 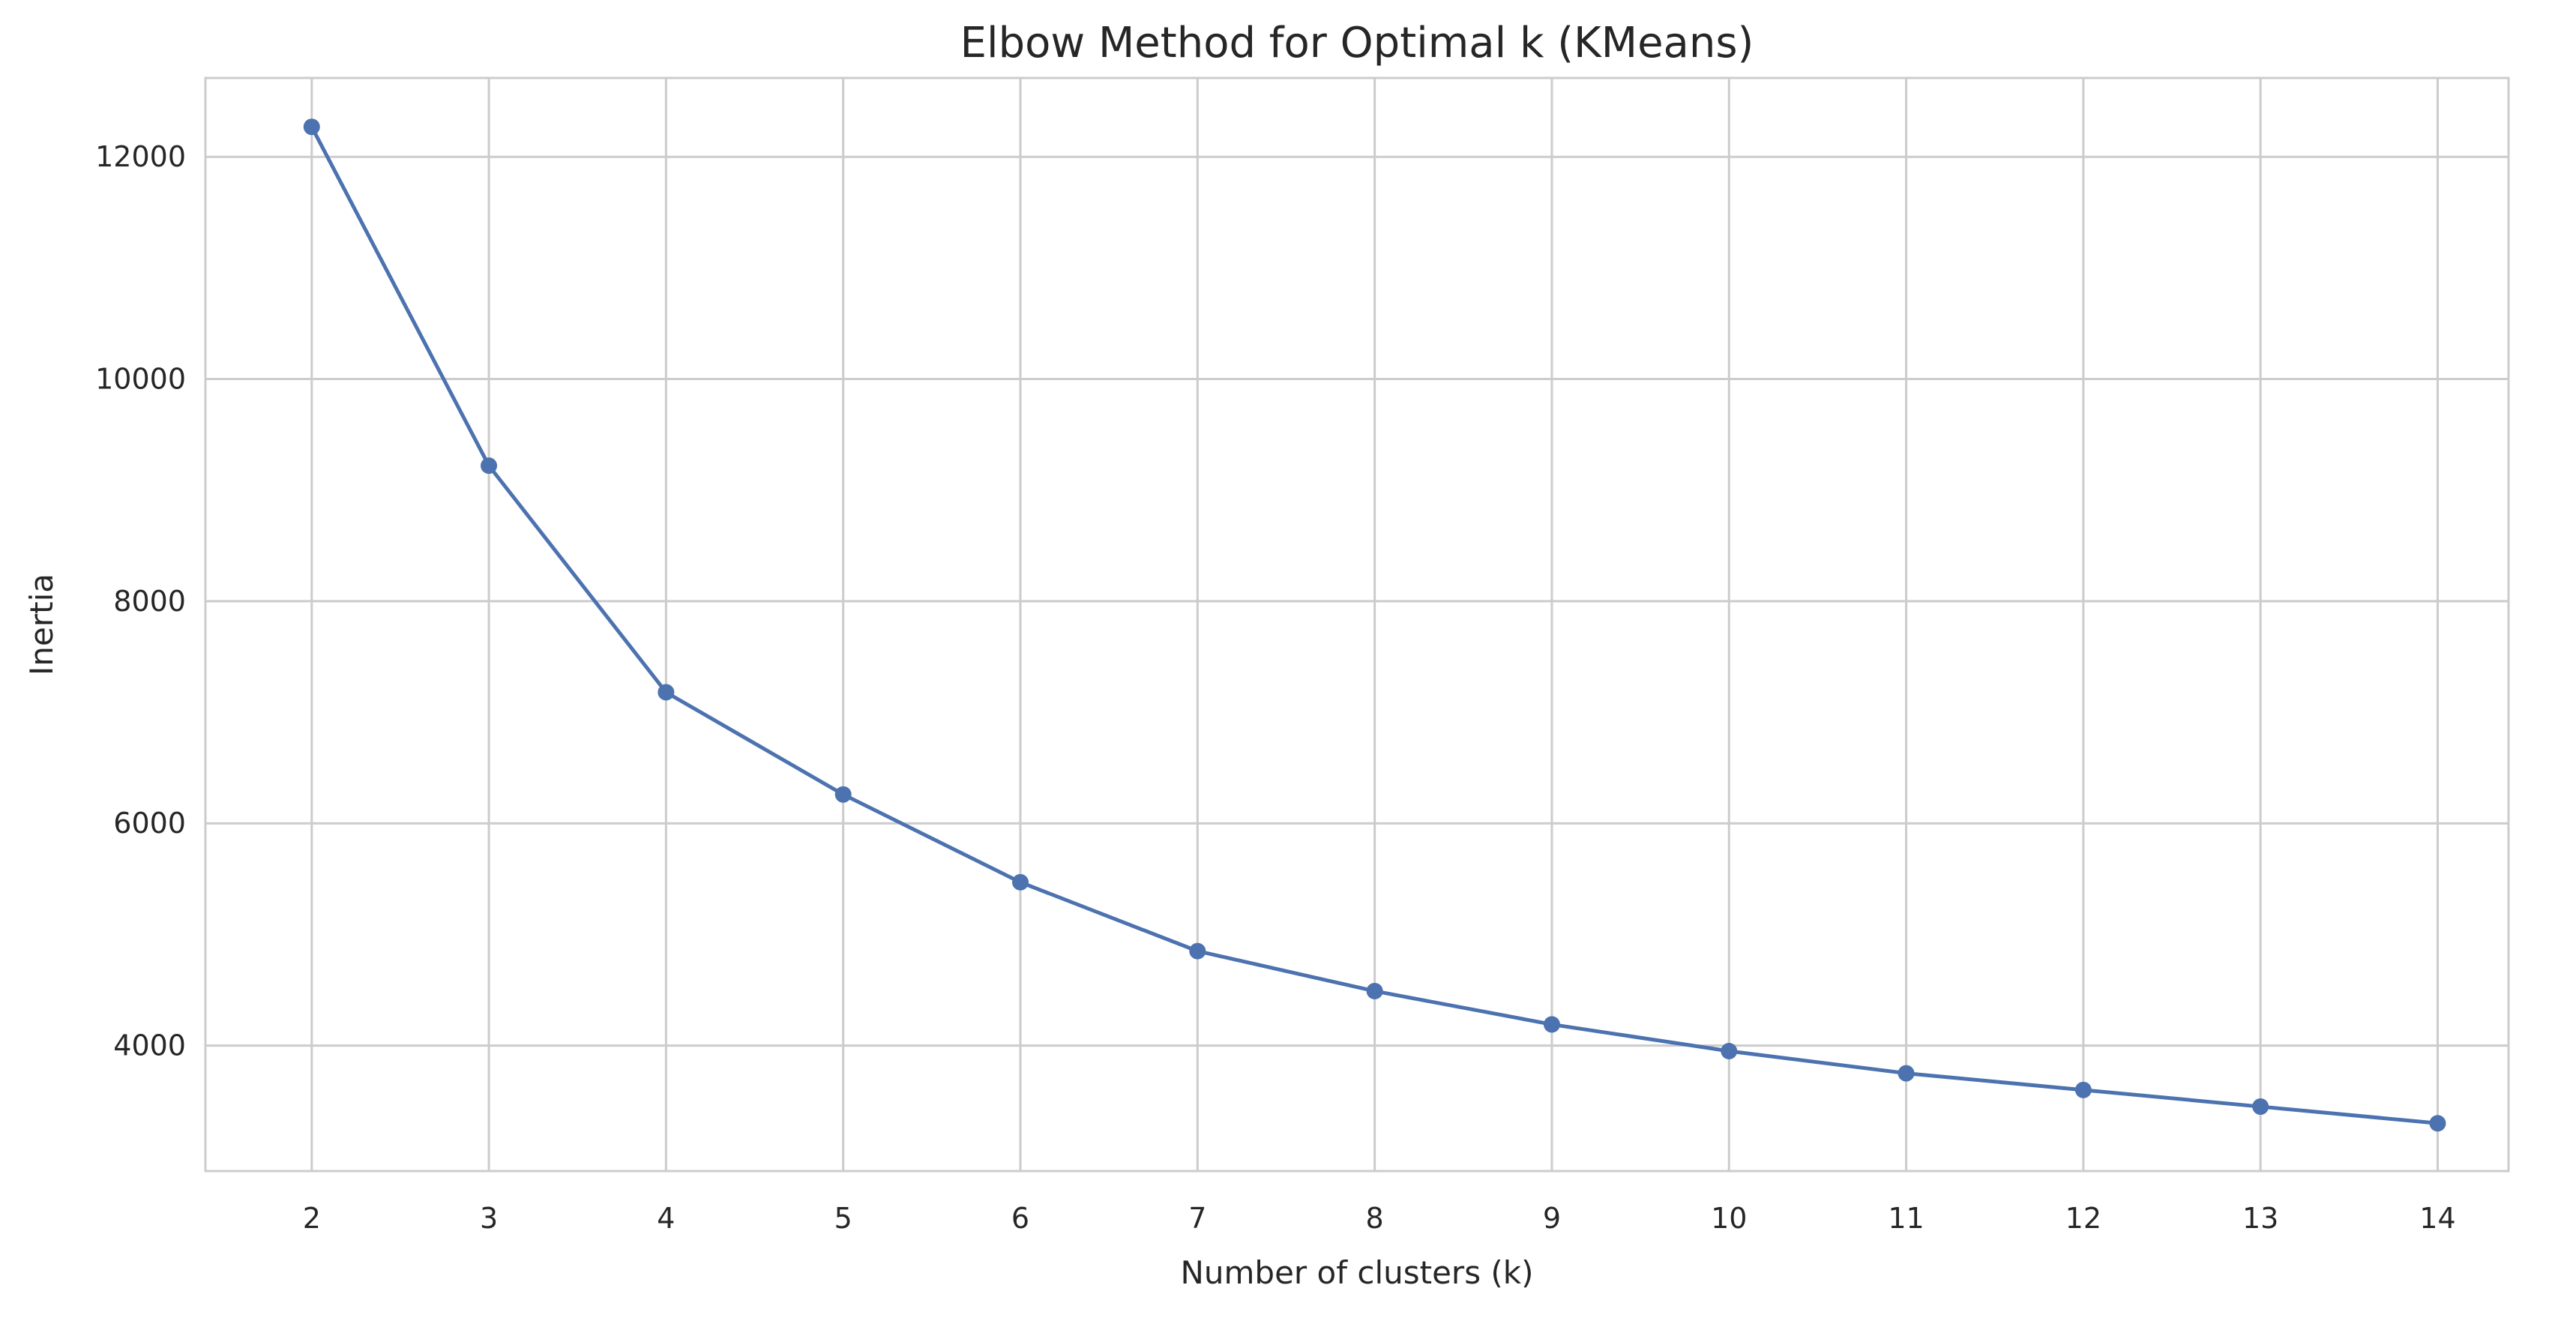 I want to click on y-tick-label: 10000, so click(x=140, y=379).